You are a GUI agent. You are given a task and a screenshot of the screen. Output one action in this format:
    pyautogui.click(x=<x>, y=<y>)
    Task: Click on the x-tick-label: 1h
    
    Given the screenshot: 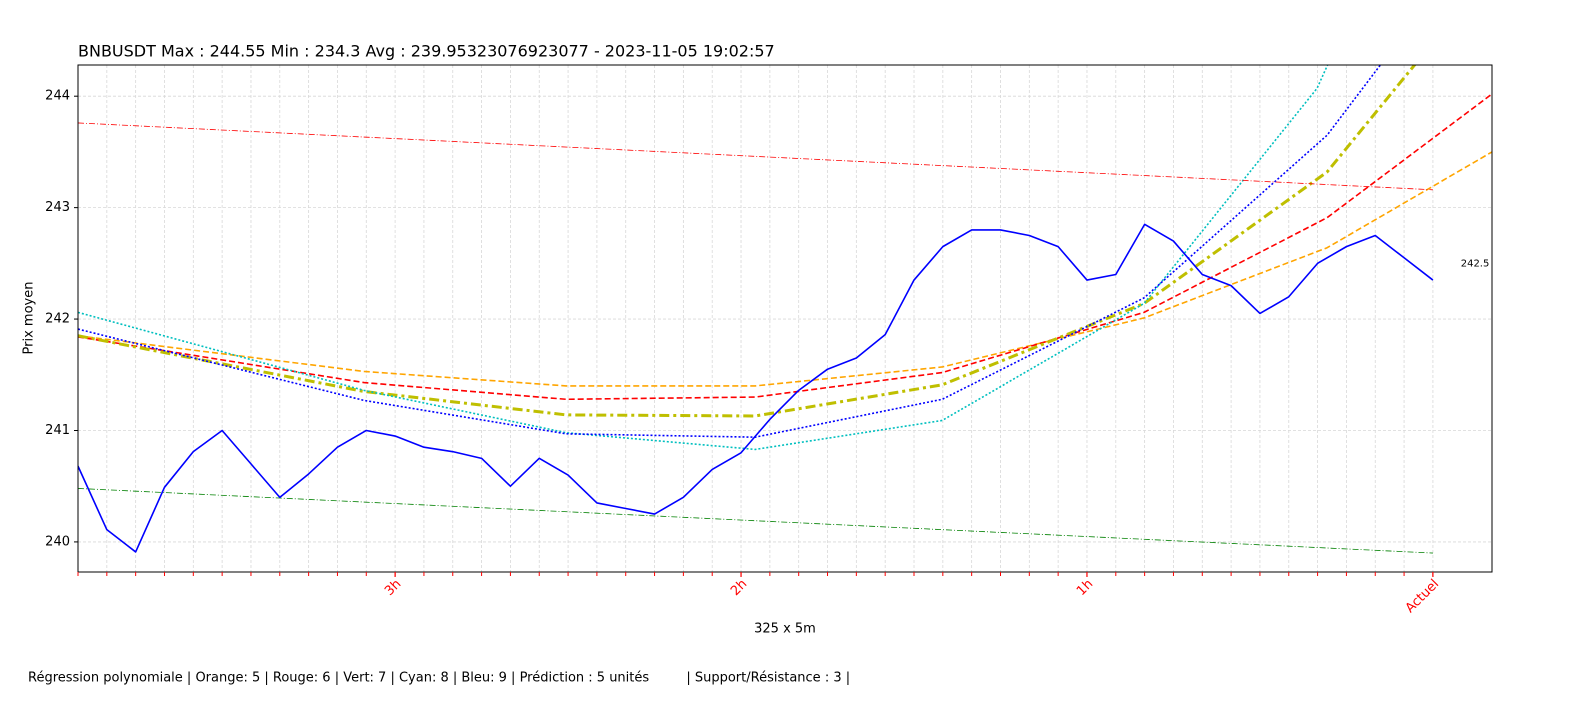 What is the action you would take?
    pyautogui.click(x=1085, y=588)
    